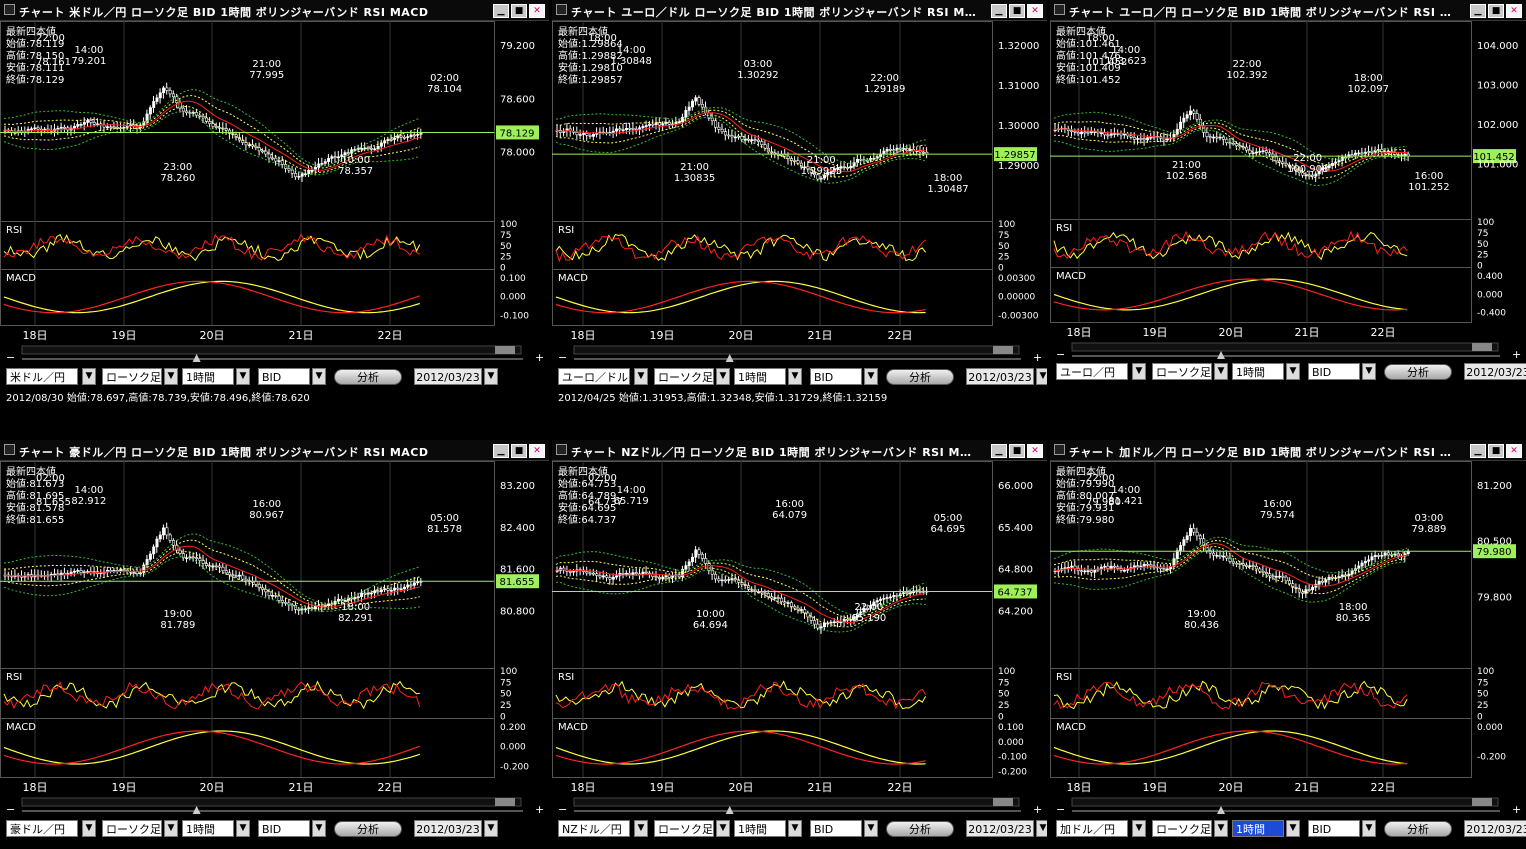  What do you see at coordinates (1015, 611) in the screenshot?
I see `y-axis-label: 64.200` at bounding box center [1015, 611].